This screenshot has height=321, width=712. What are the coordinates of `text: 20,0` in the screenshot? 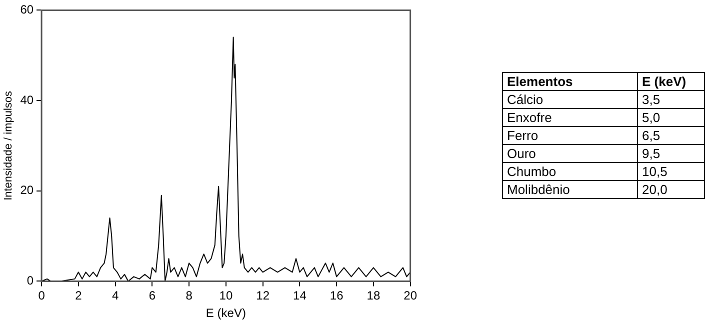 It's located at (671, 189).